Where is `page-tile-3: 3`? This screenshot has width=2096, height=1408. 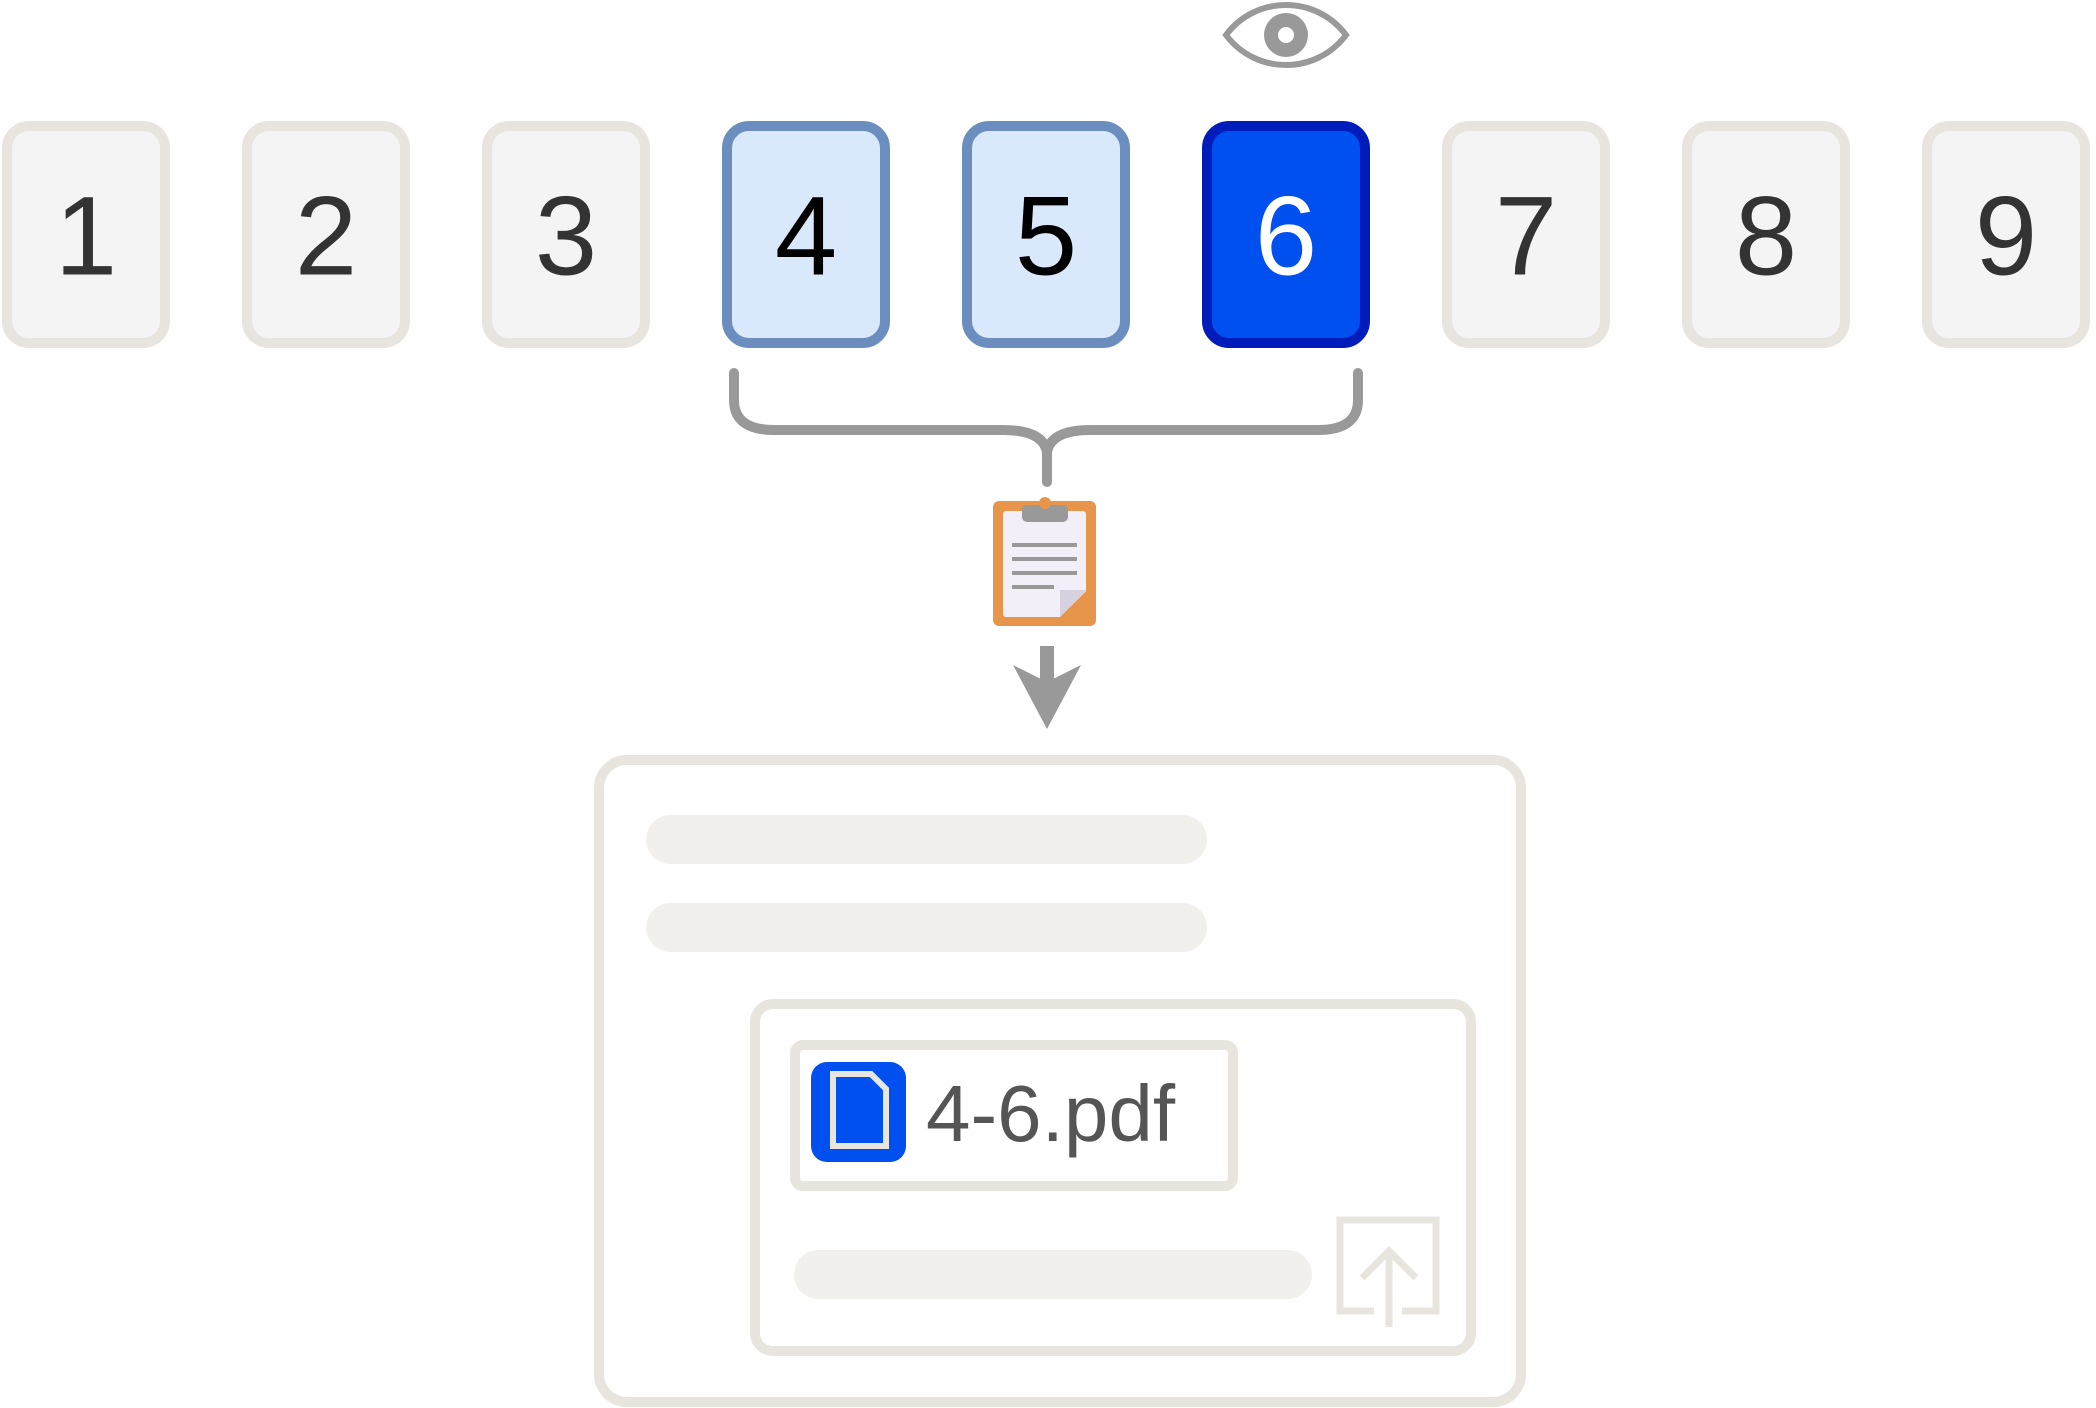
page-tile-3: 3 is located at coordinates (566, 234).